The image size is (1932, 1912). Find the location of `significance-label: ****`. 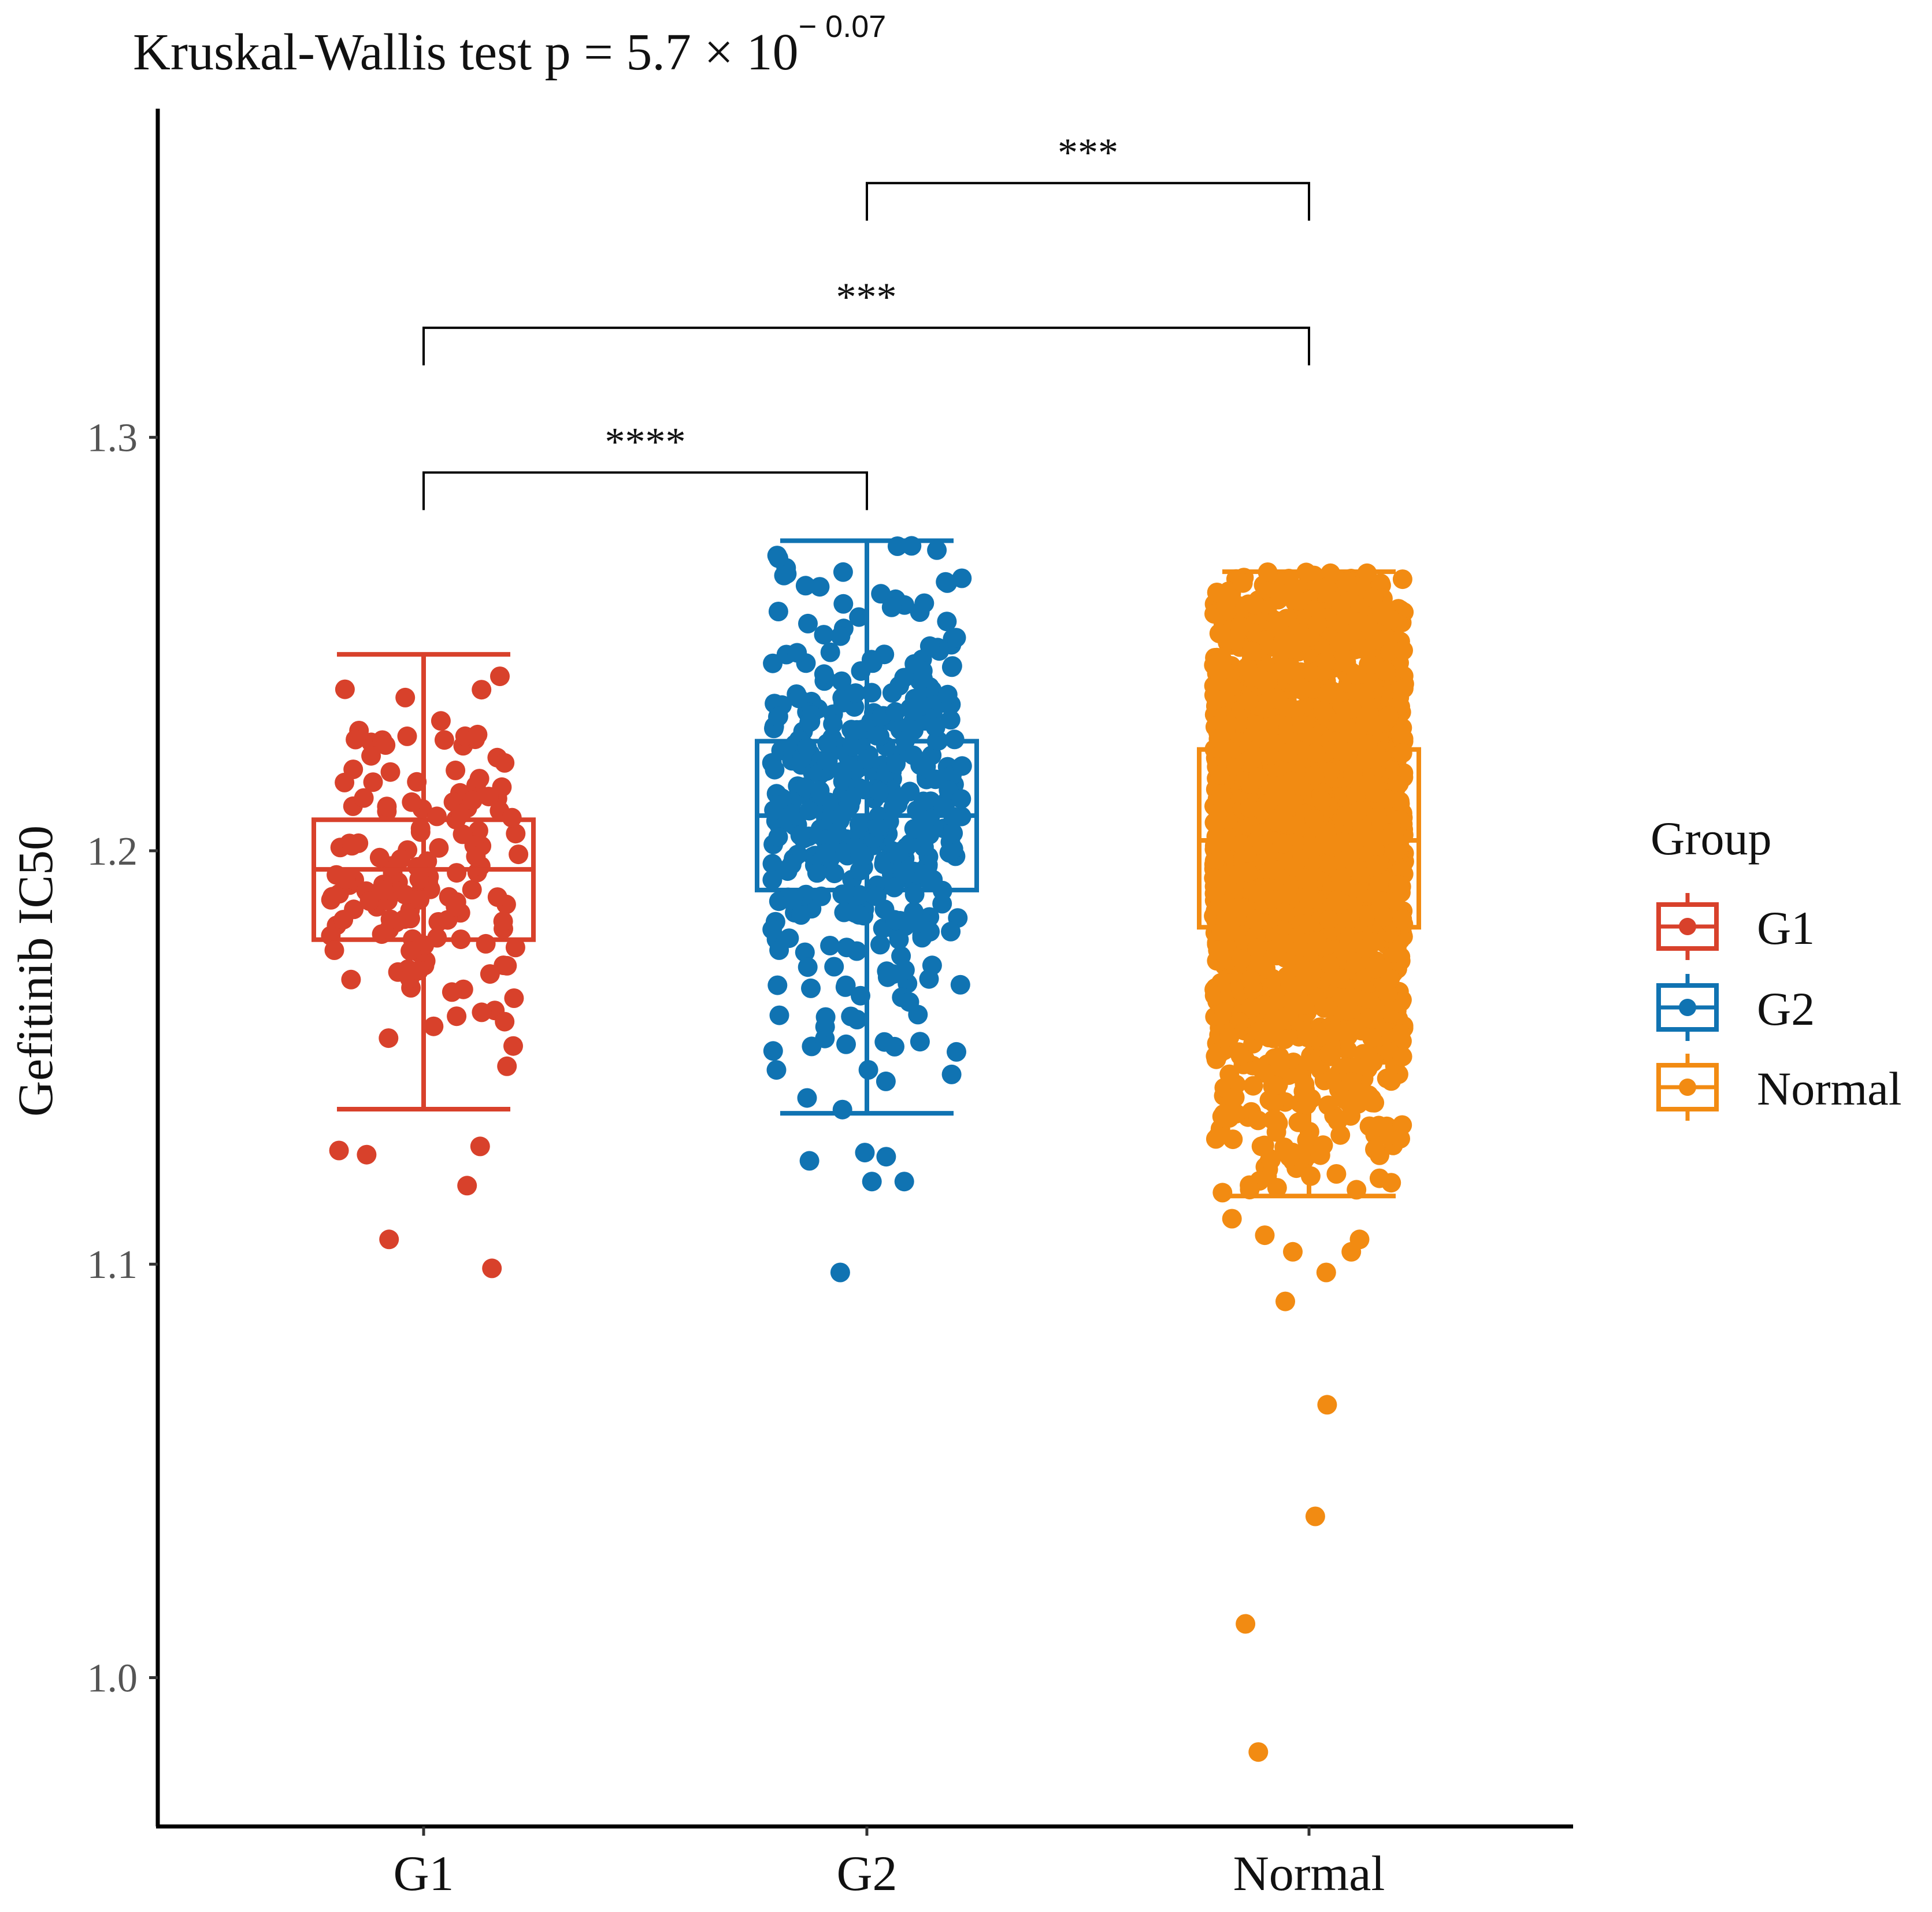

significance-label: **** is located at coordinates (645, 442).